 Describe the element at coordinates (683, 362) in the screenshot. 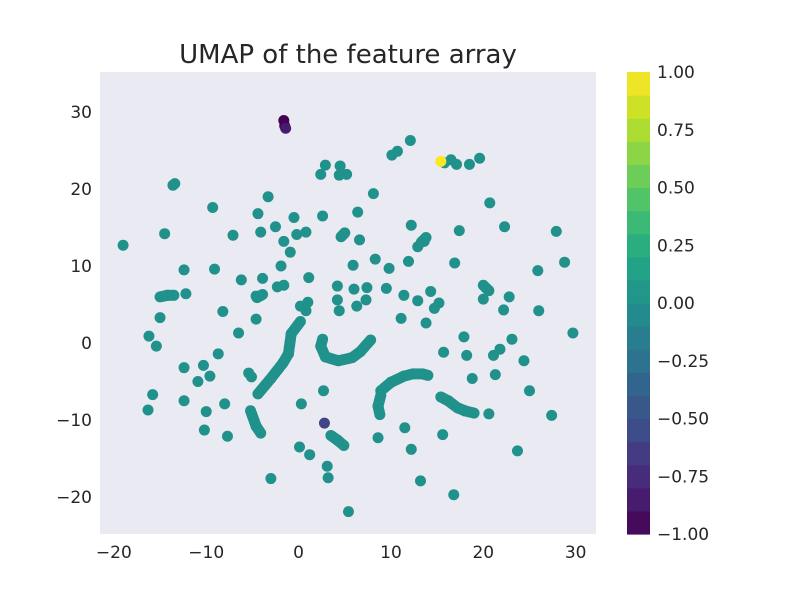

I see `colorbar-tick-label: −0.25` at that location.